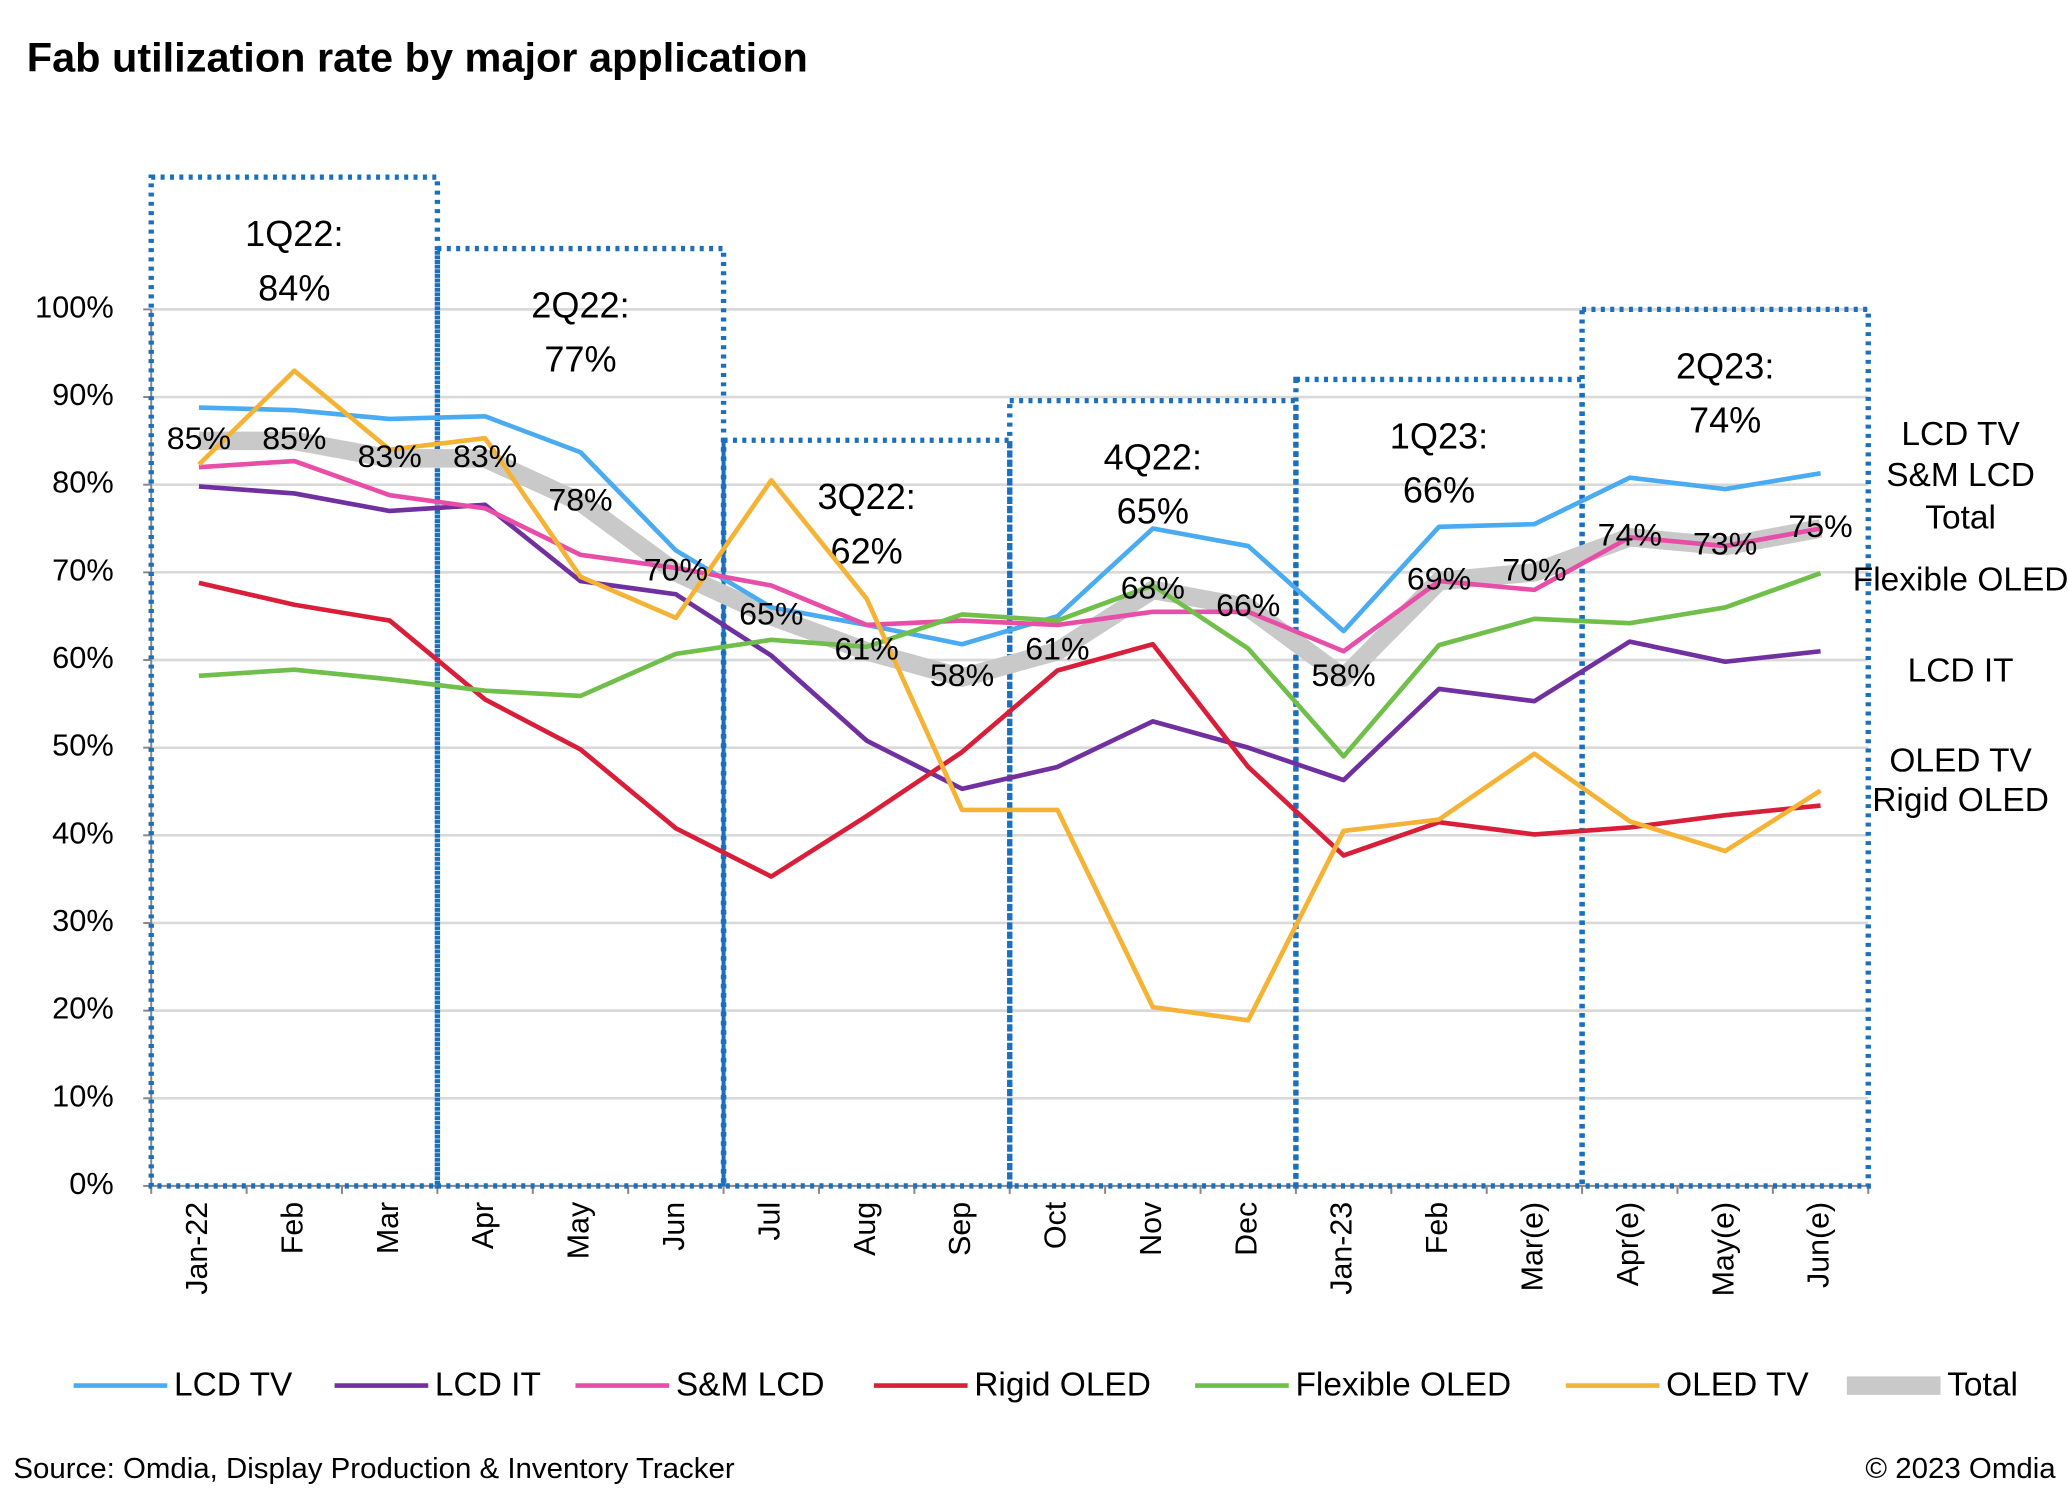  Describe the element at coordinates (1960, 1469) in the screenshot. I see `copyright: © 2023 Omdia` at that location.